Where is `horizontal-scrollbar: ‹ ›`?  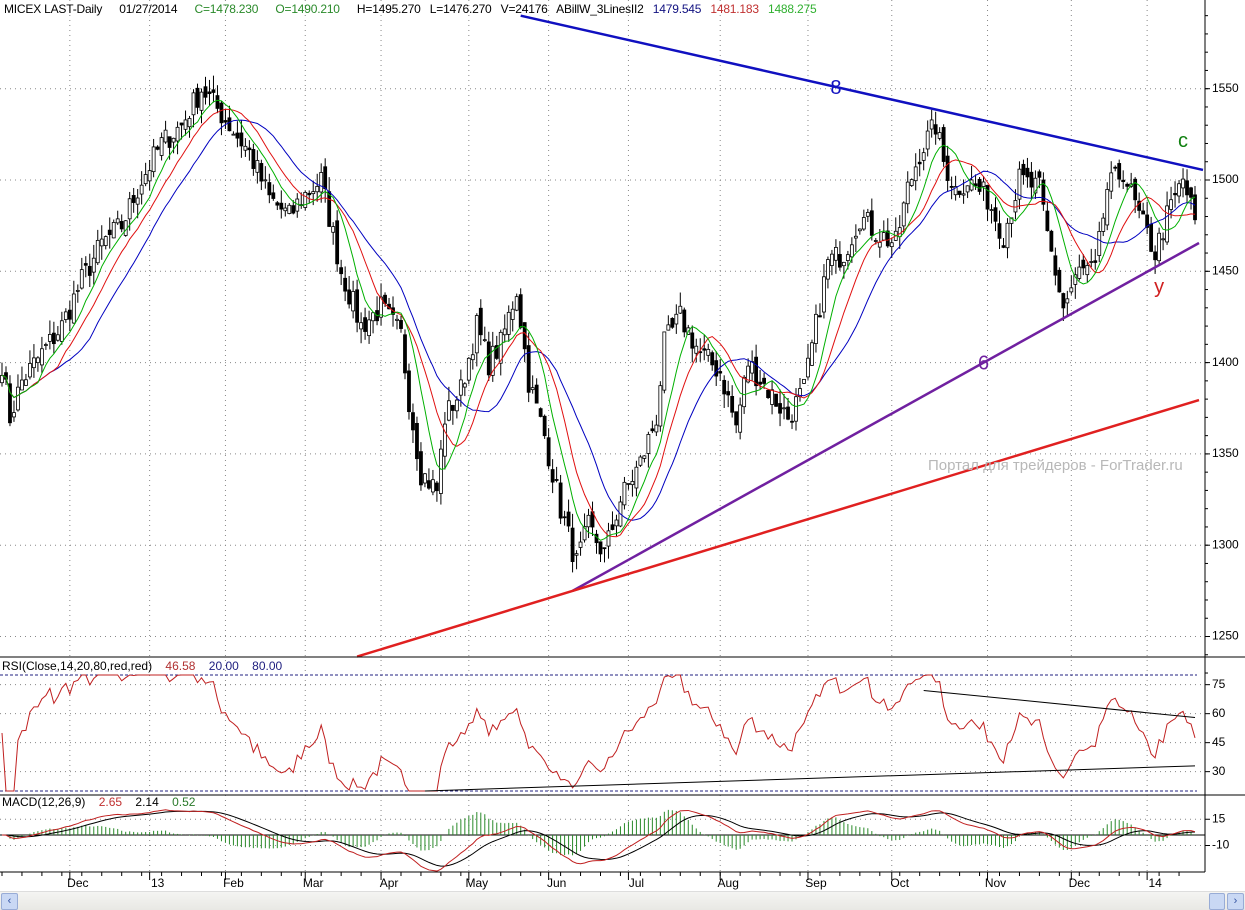
horizontal-scrollbar: ‹ › is located at coordinates (622, 900).